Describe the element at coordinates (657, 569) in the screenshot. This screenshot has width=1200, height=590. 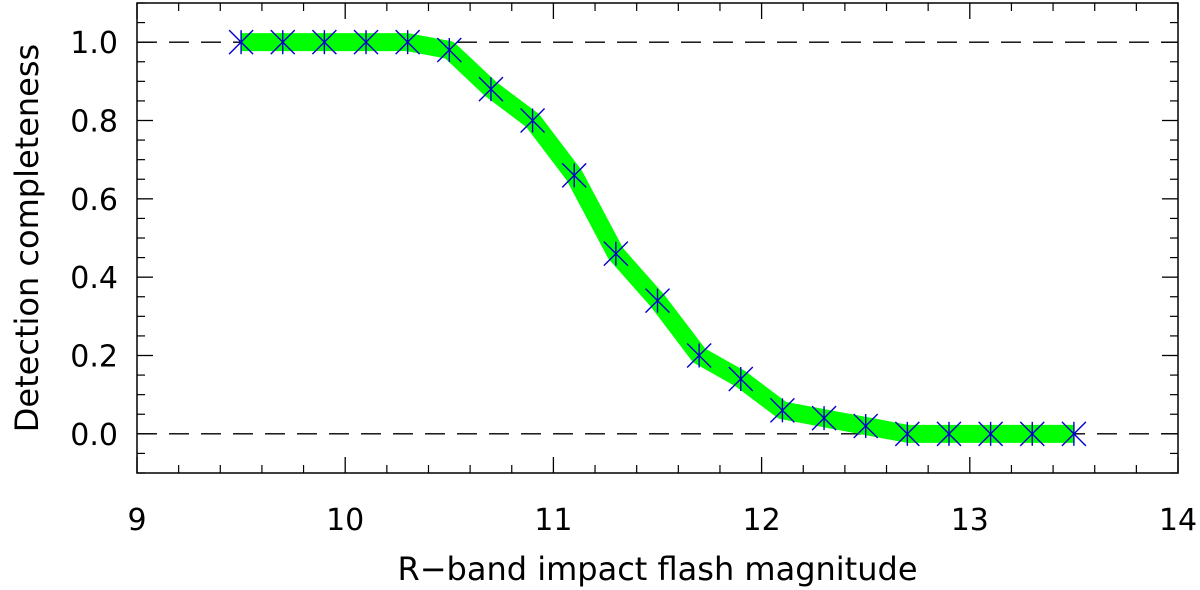
I see `x-axis-label: R−band impact flash magnitude` at that location.